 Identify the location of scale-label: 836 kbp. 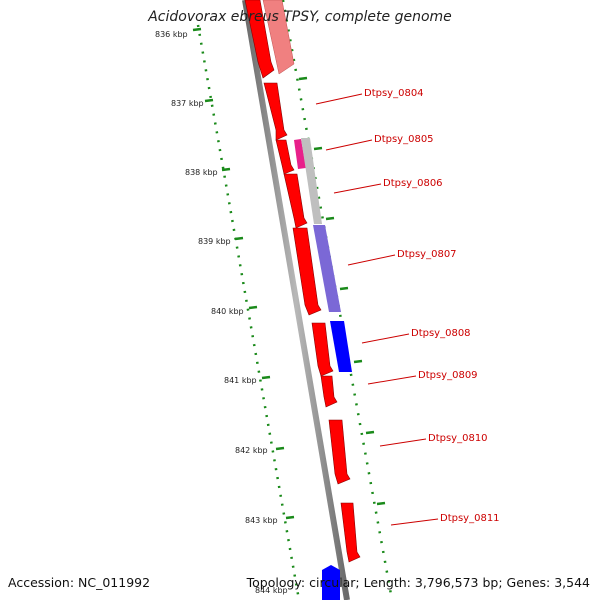
(171, 34).